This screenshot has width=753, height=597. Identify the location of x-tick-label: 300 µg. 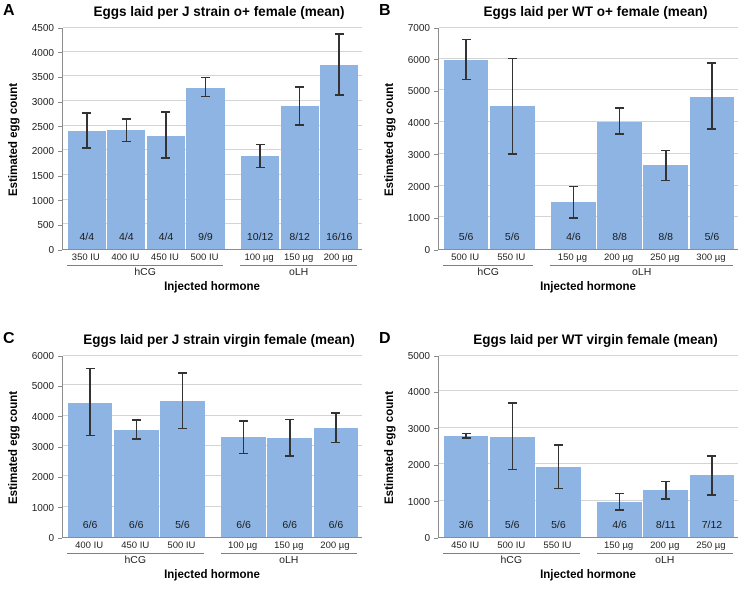
(711, 257).